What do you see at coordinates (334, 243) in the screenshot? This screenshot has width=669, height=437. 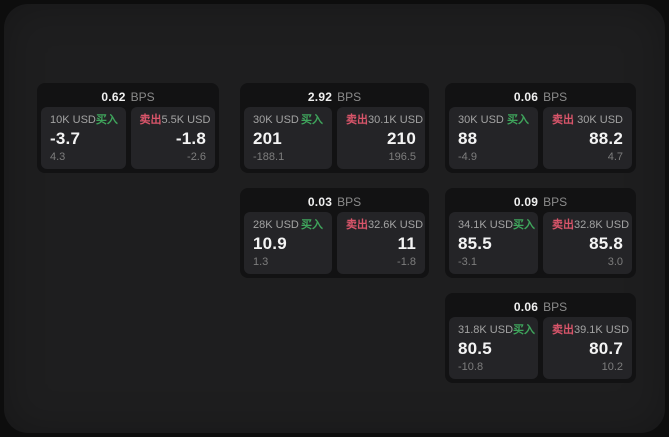 I see `quote-tiles: 28K USD 买入 10.9 1.3 卖出 32.6K USD 11 -1.8` at bounding box center [334, 243].